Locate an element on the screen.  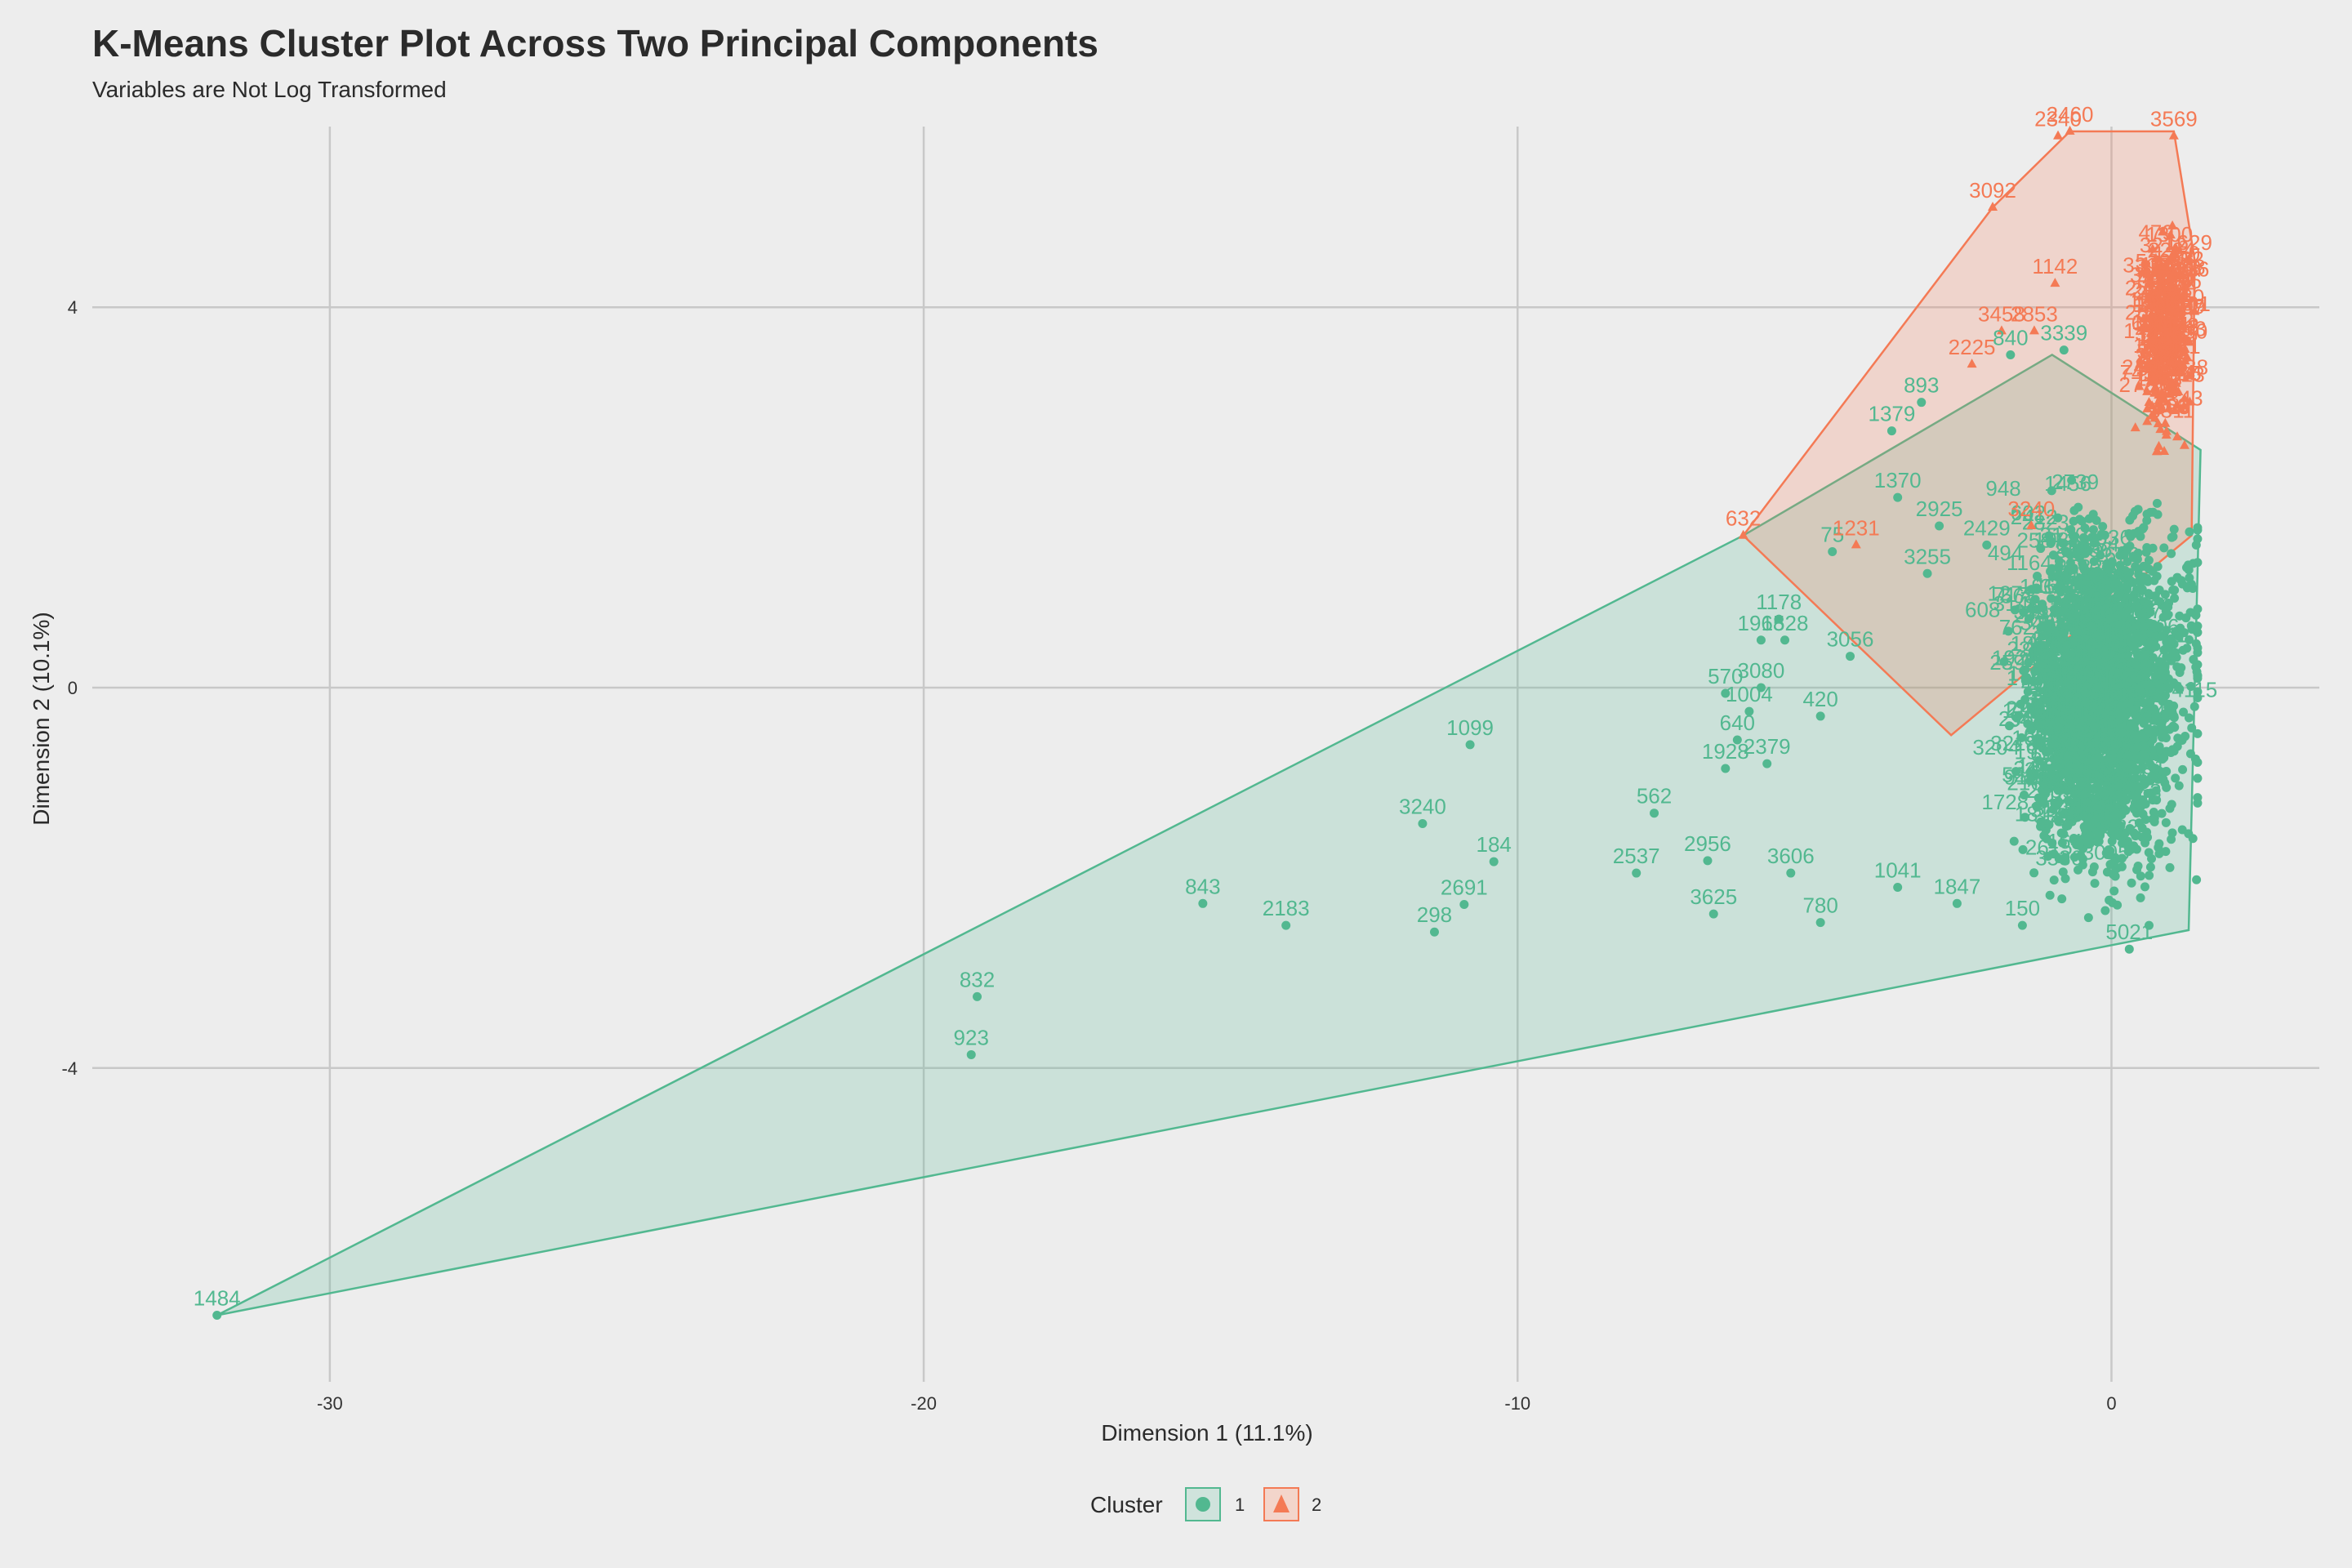
cloud-label: 3192 is located at coordinates (2132, 602).